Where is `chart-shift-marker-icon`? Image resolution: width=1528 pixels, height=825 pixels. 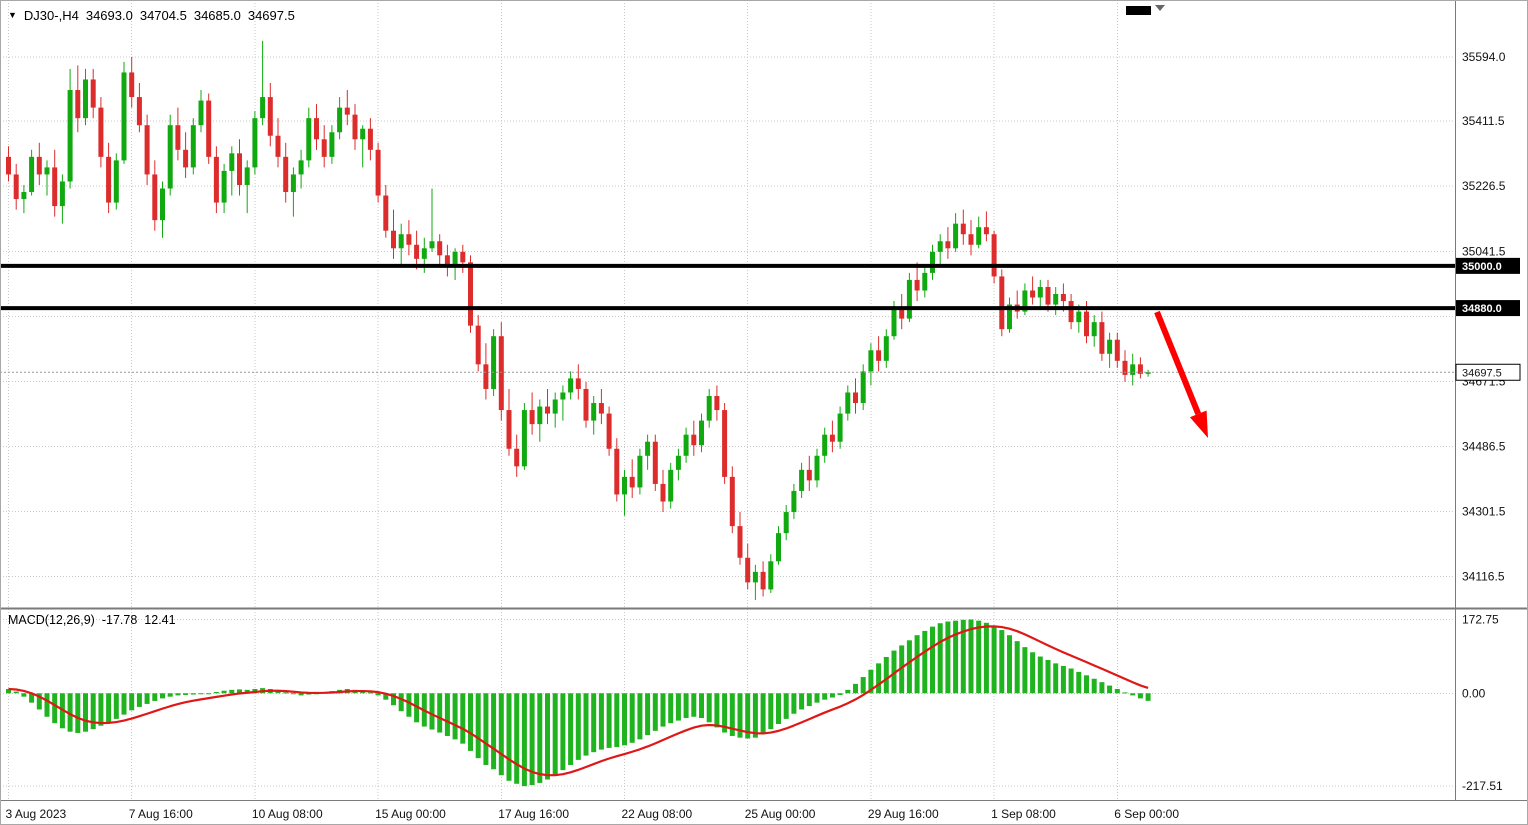 chart-shift-marker-icon is located at coordinates (1160, 8).